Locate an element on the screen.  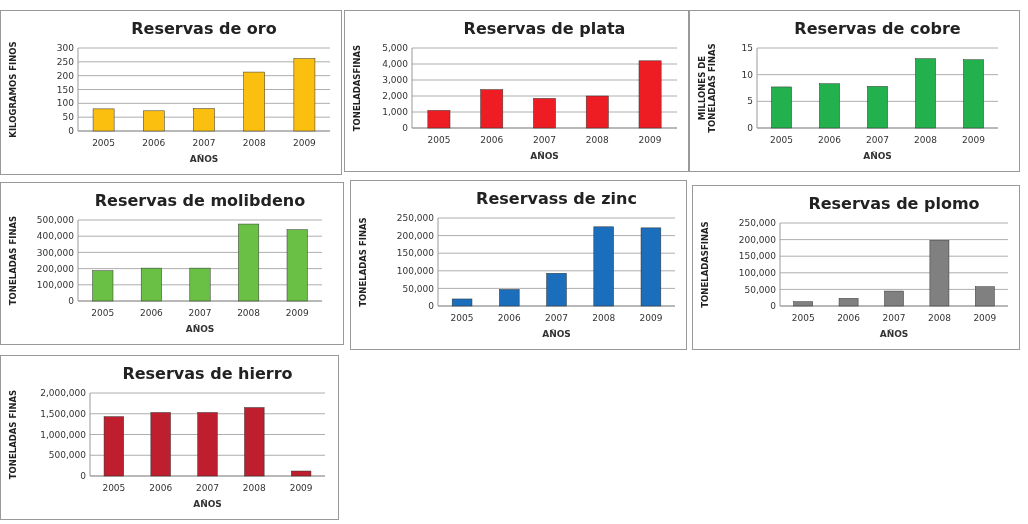
y-tick-label: 300 is located at coordinates (65, 48).